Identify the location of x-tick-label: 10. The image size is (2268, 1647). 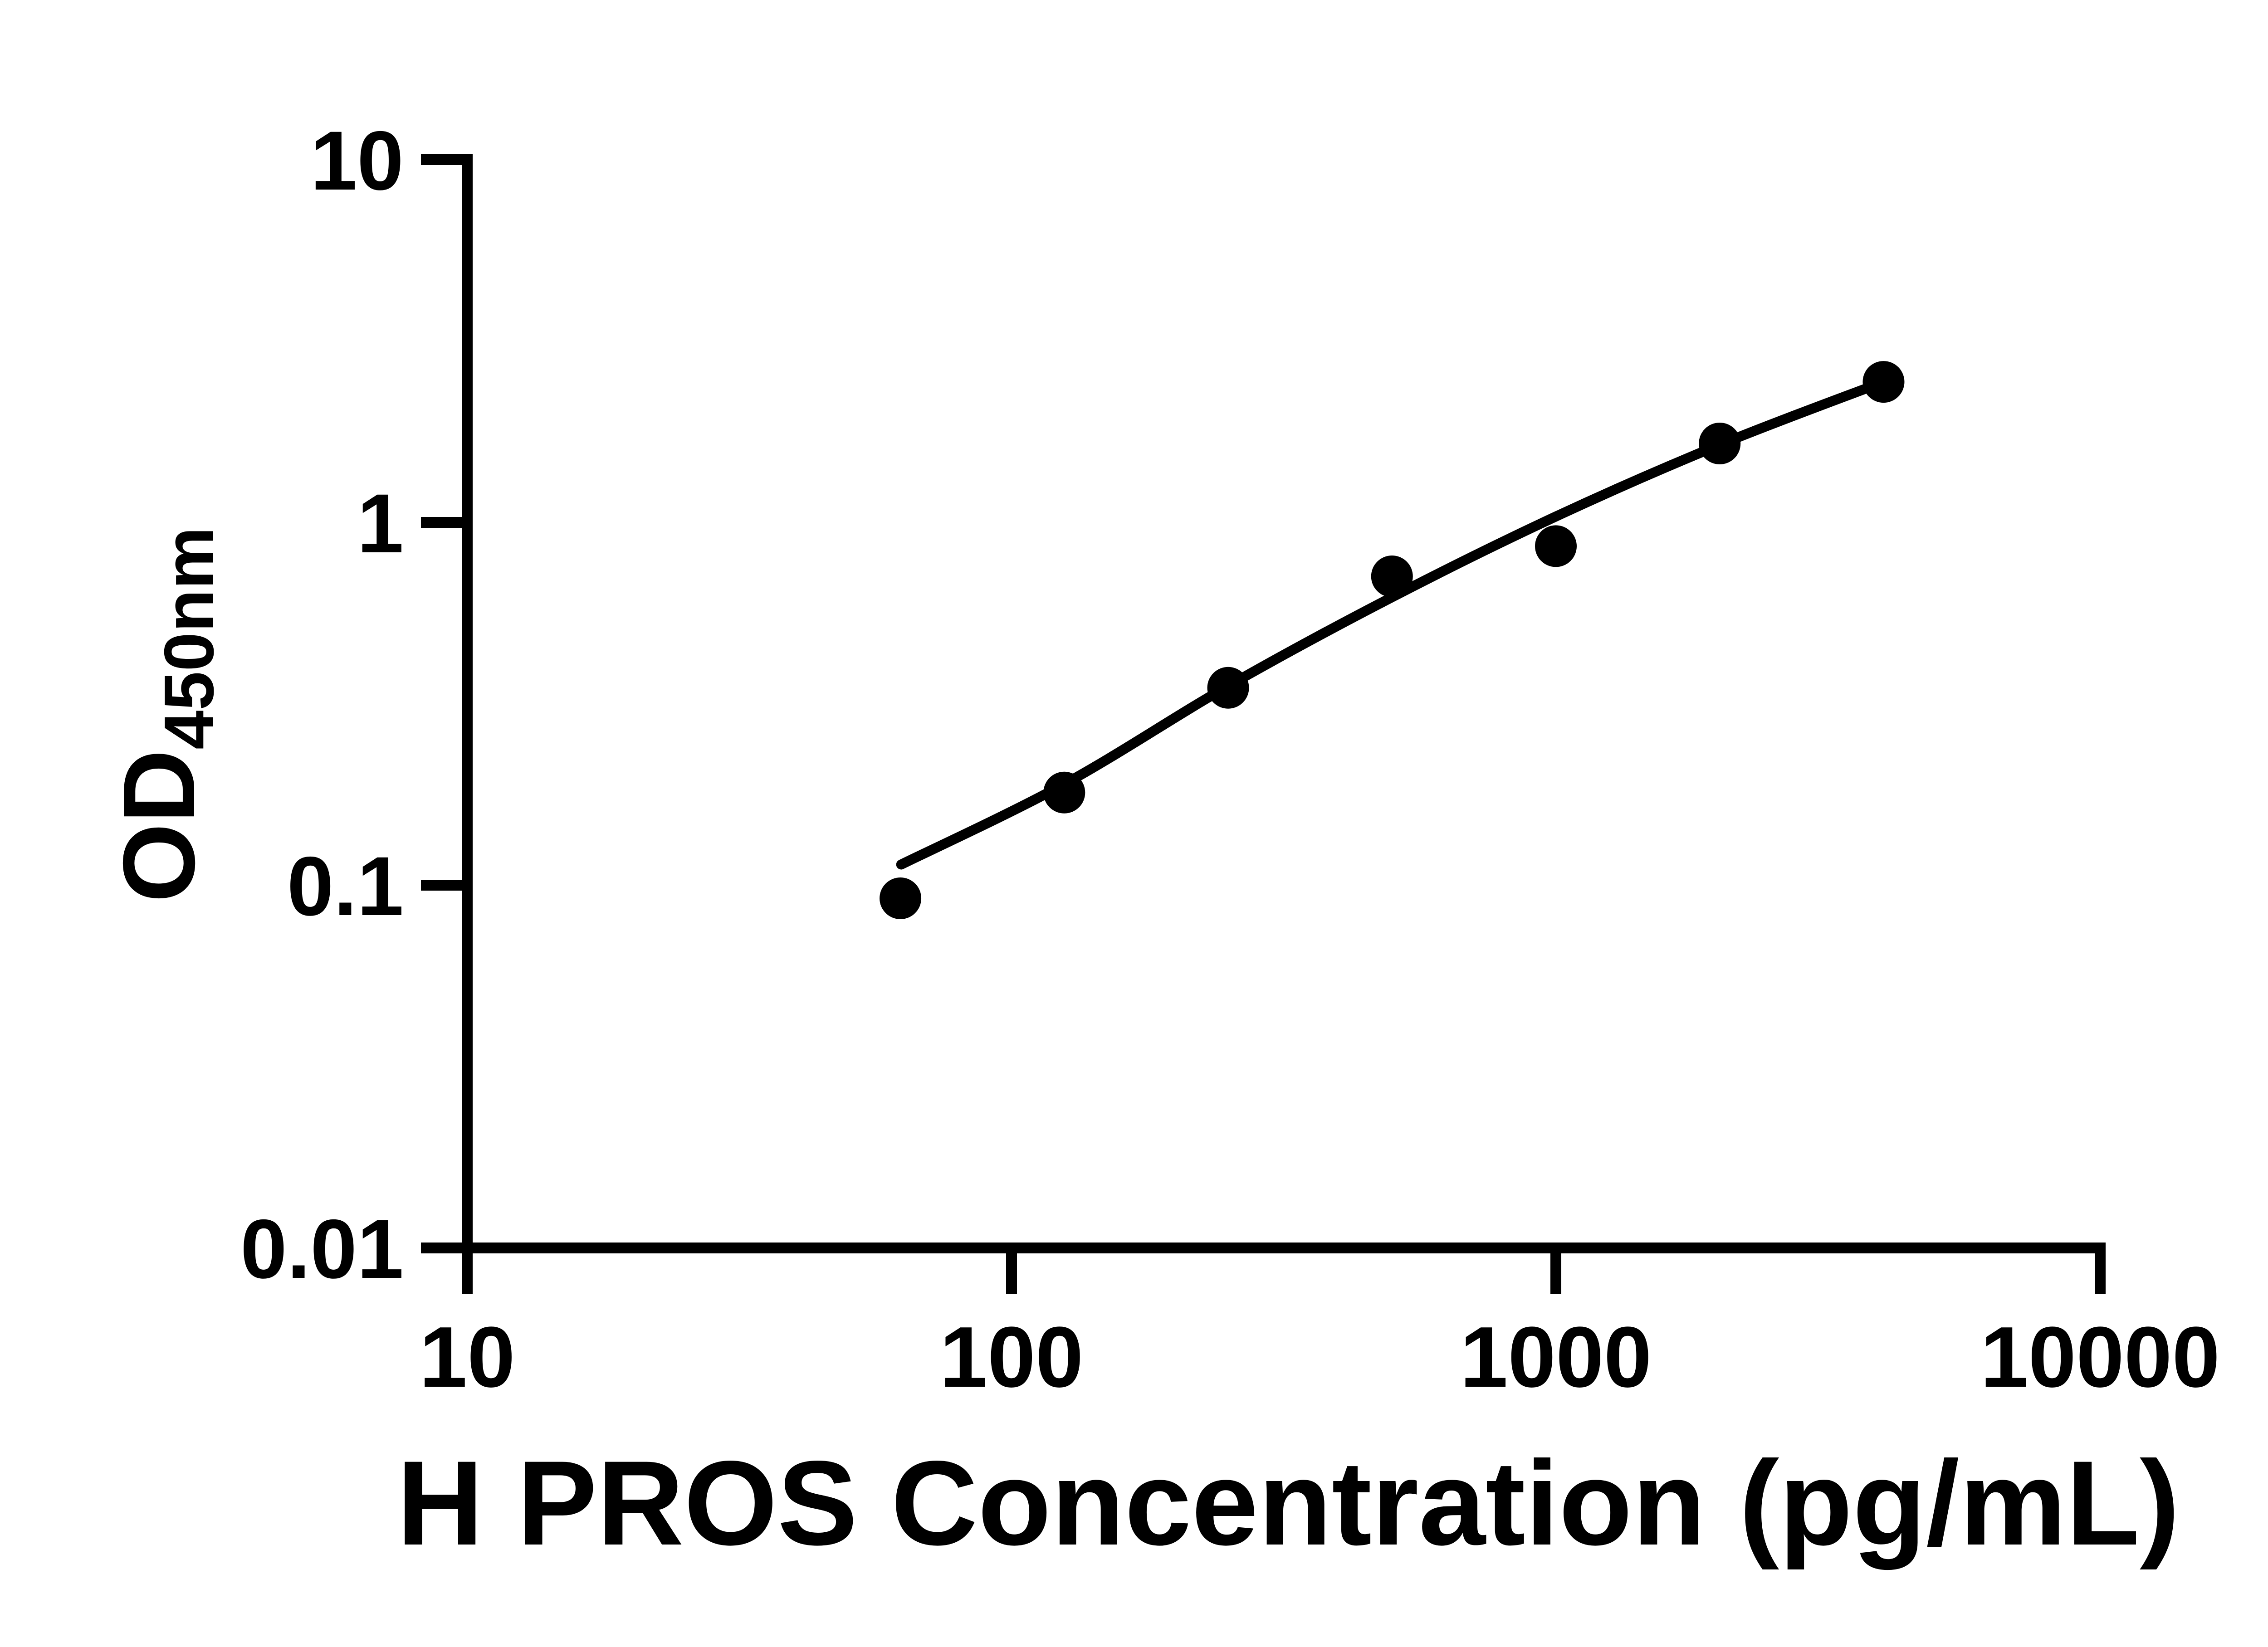
(467, 1357).